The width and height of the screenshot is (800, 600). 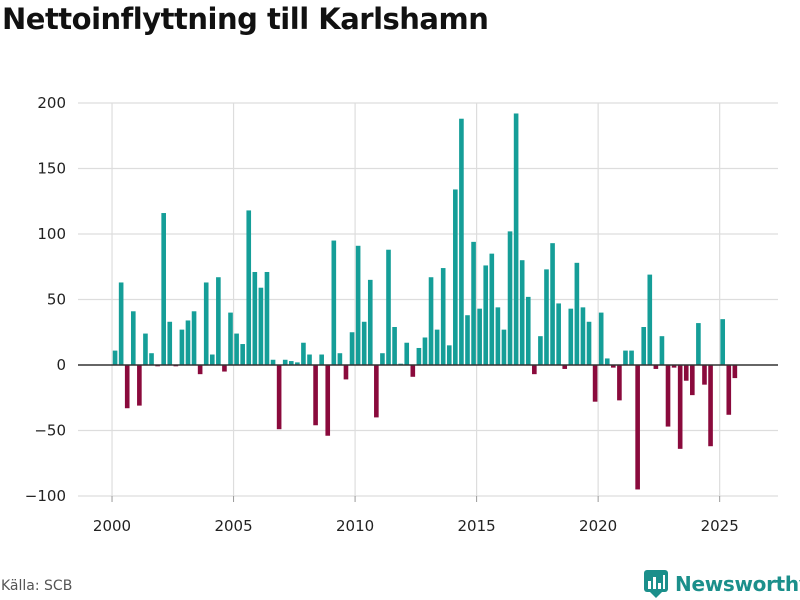 I want to click on brand-logo: Newsworthy, so click(x=722, y=584).